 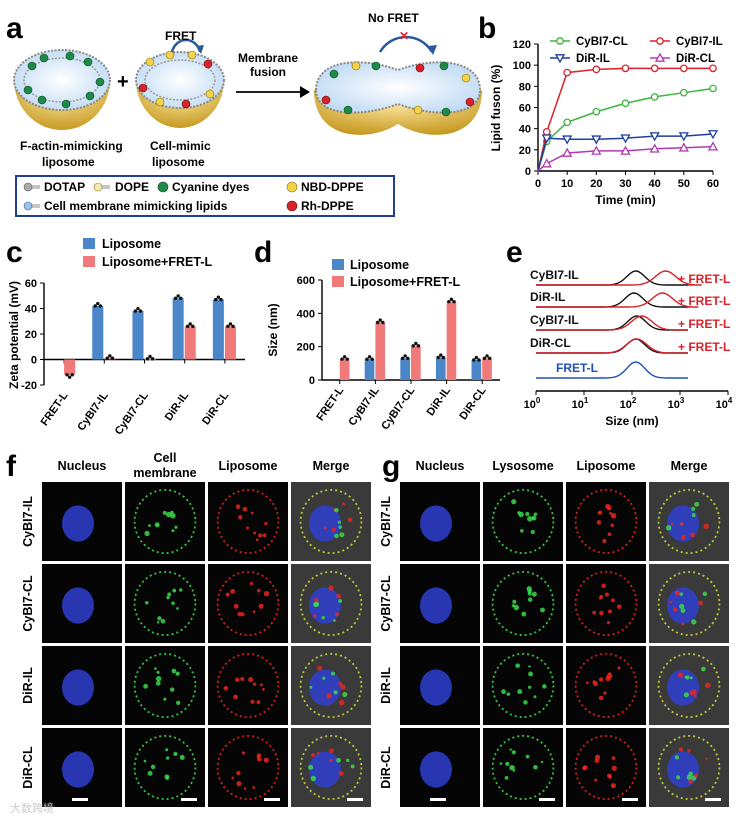 I want to click on g-column-header: Merge, so click(x=689, y=466).